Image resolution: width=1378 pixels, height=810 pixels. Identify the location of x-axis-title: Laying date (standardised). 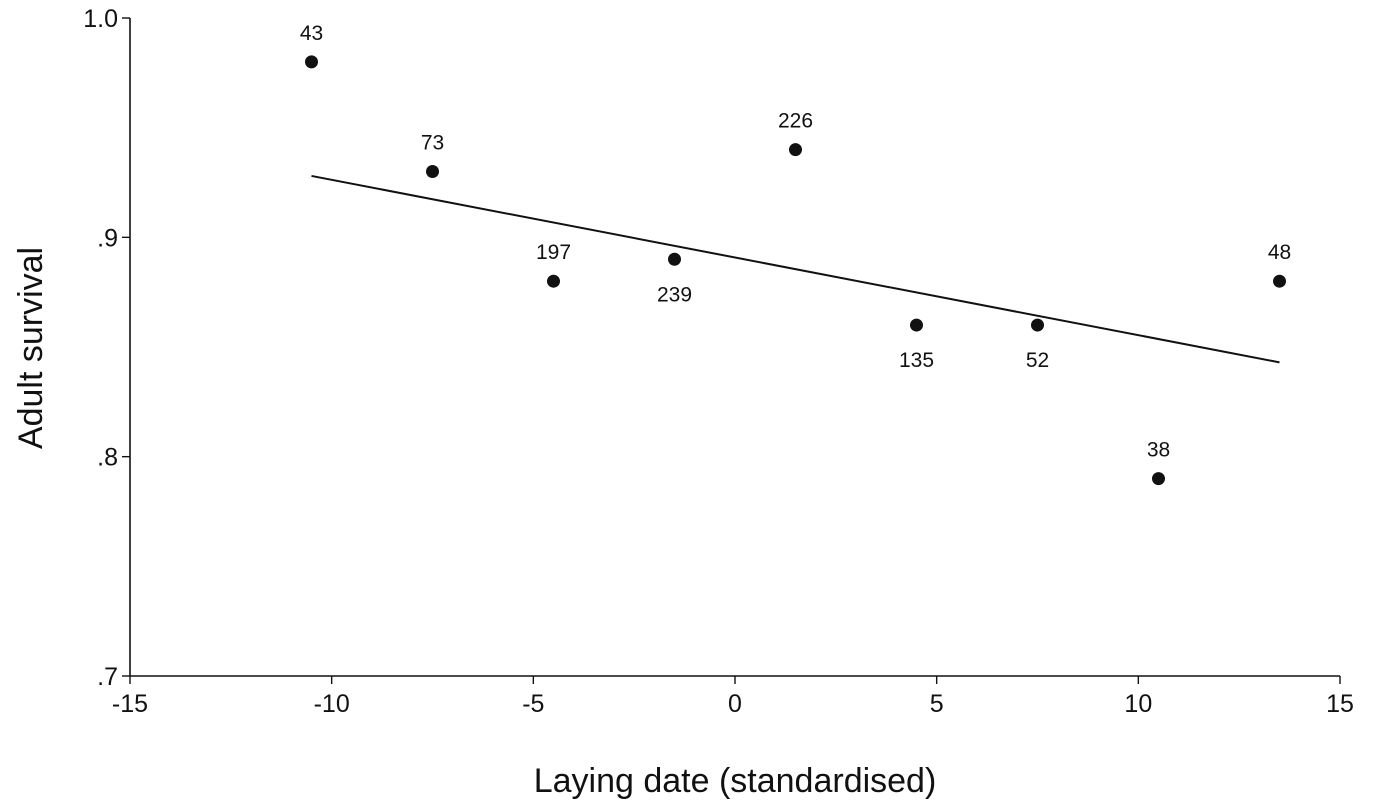
(735, 781).